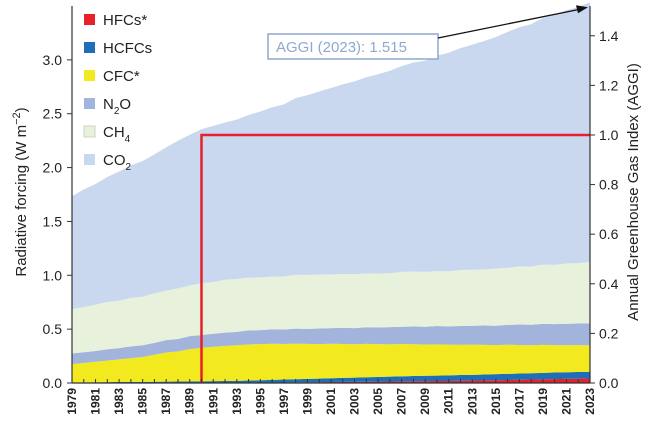 This screenshot has height=432, width=650. Describe the element at coordinates (609, 234) in the screenshot. I see `y2-tick-label: 0.6` at that location.